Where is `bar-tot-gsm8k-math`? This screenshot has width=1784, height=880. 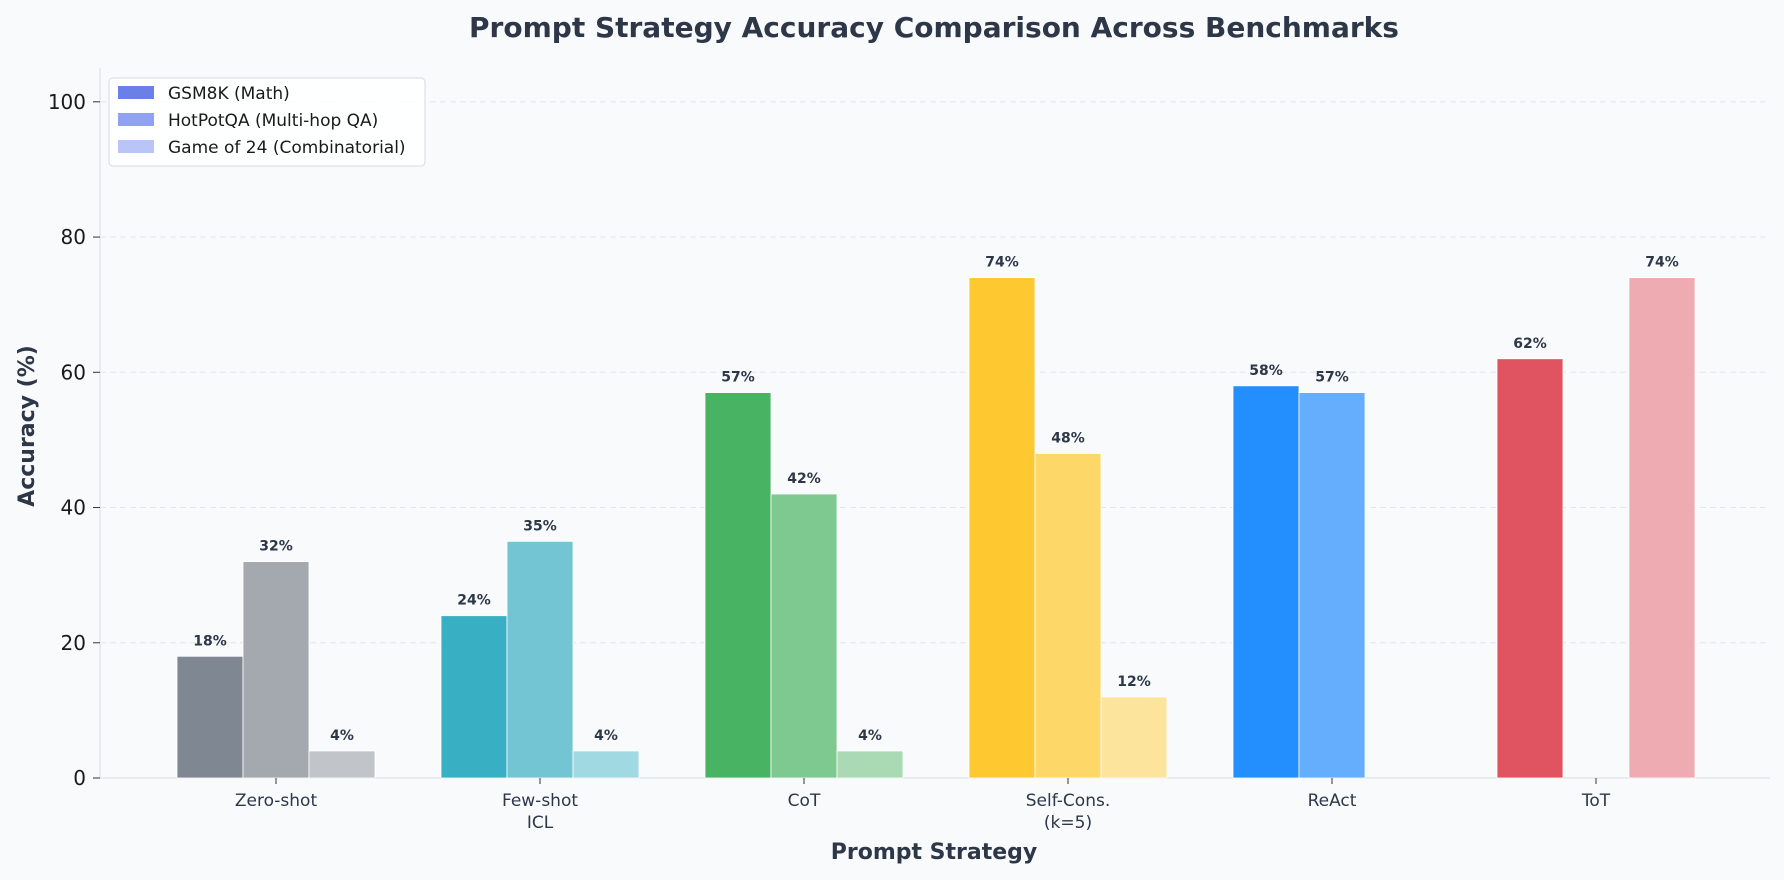
bar-tot-gsm8k-math is located at coordinates (1530, 568).